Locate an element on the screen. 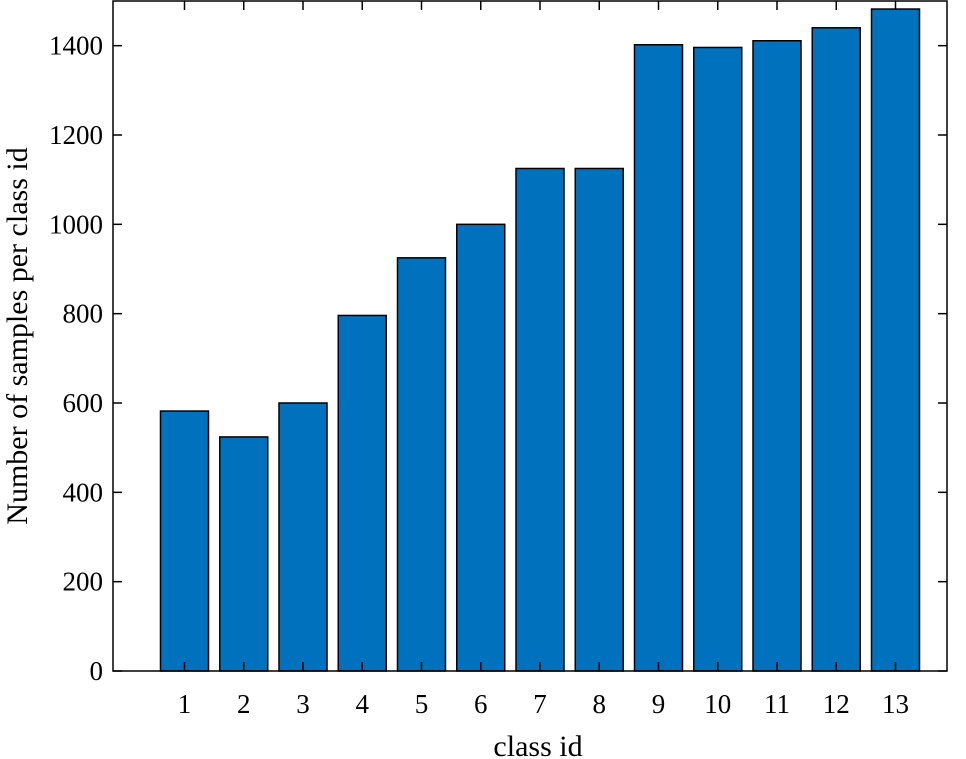  y-tick-label: 1200 is located at coordinates (76, 135).